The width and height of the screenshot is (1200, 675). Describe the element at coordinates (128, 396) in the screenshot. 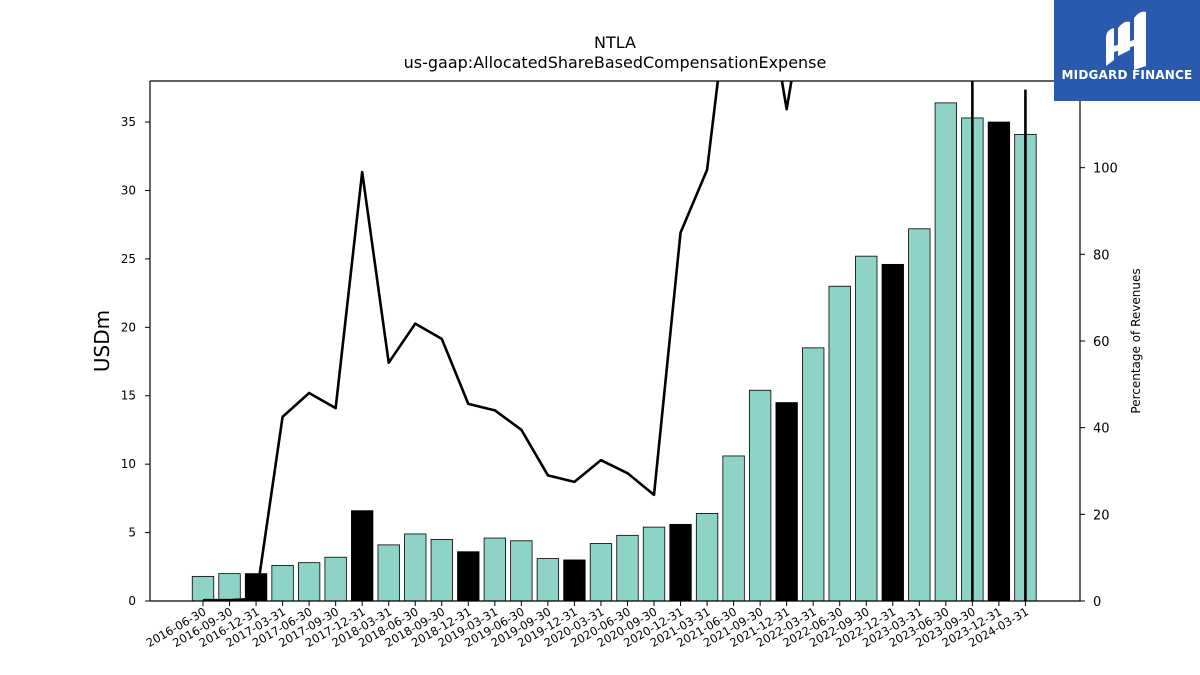

I see `y-tick-label: 15` at that location.